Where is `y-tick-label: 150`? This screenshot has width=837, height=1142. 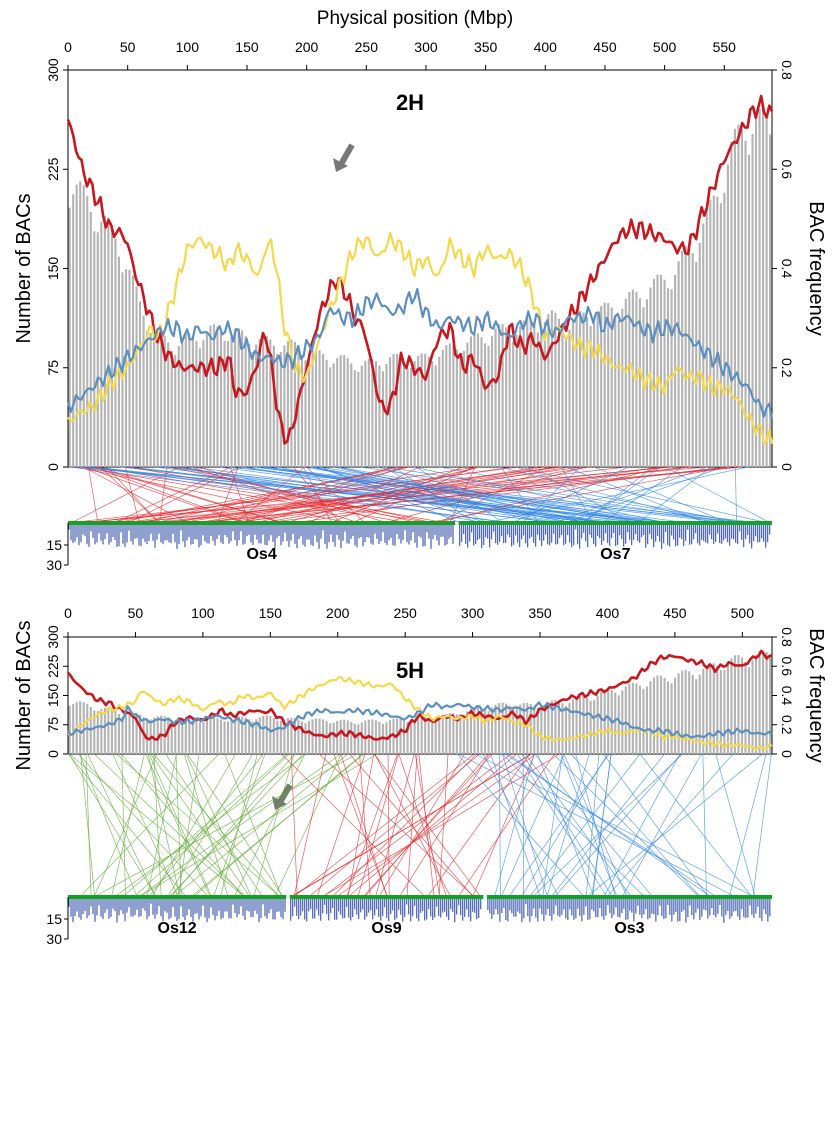
y-tick-label: 150 is located at coordinates (53, 696).